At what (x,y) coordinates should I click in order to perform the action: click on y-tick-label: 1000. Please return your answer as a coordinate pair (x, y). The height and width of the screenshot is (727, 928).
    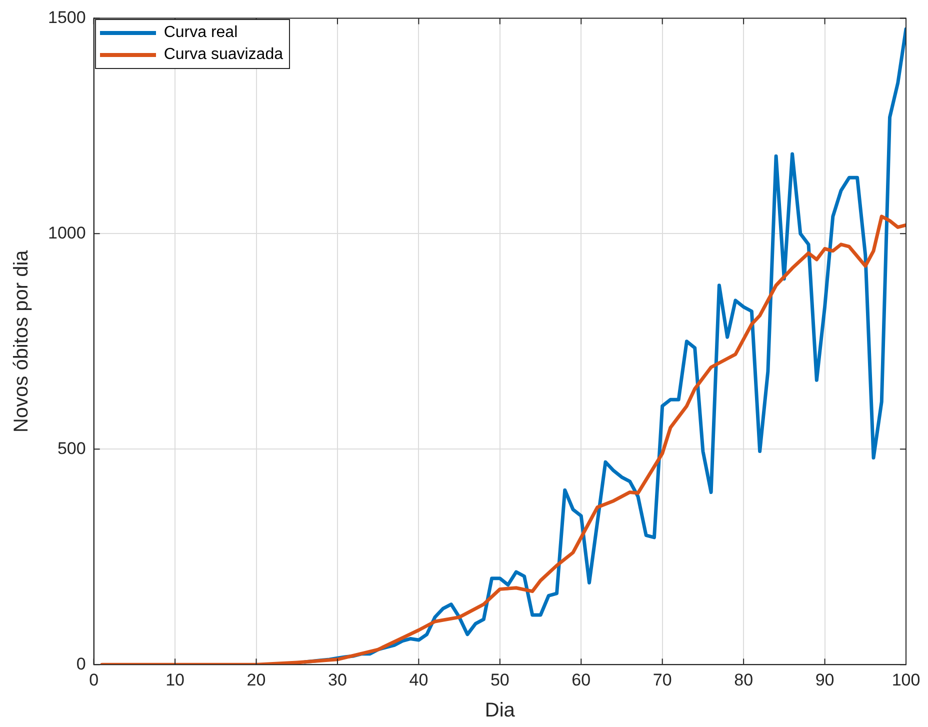
    Looking at the image, I should click on (67, 232).